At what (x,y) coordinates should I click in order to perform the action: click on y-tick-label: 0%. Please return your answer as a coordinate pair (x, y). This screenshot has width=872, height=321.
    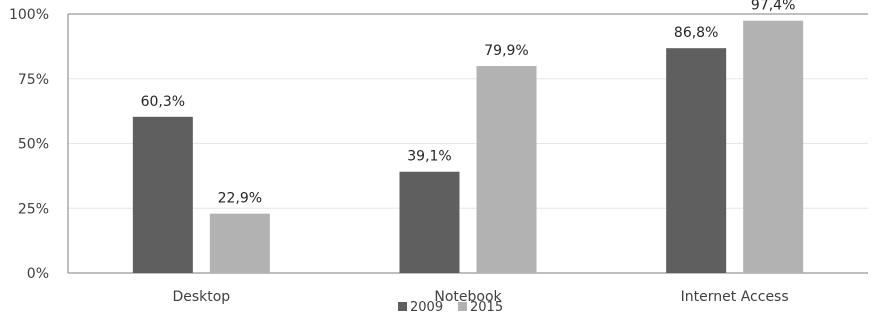
    Looking at the image, I should click on (38, 274).